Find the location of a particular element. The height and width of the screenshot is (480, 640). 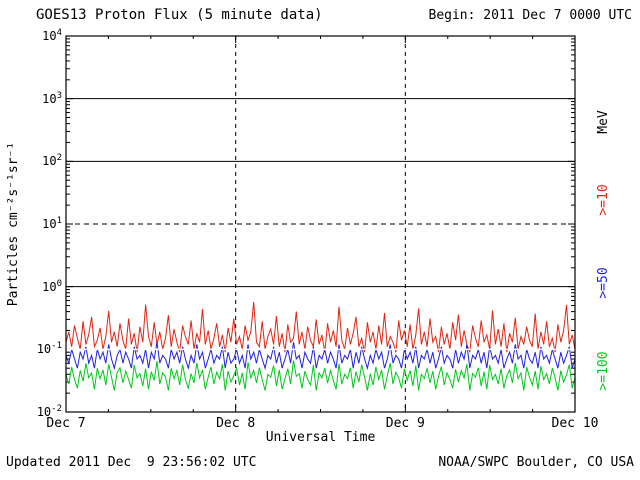

x-tick-label: Dec 8 is located at coordinates (236, 423).